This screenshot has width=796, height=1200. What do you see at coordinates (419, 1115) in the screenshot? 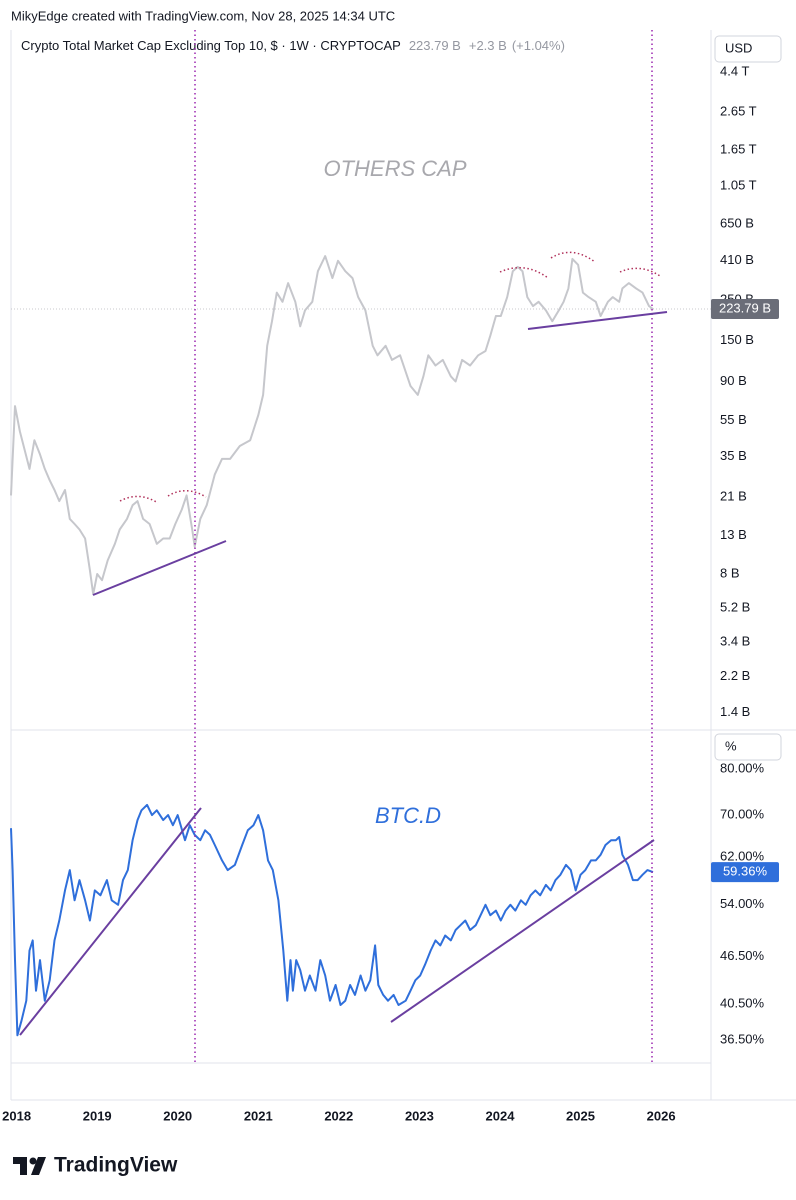
I see `x-tick-label: 2023` at bounding box center [419, 1115].